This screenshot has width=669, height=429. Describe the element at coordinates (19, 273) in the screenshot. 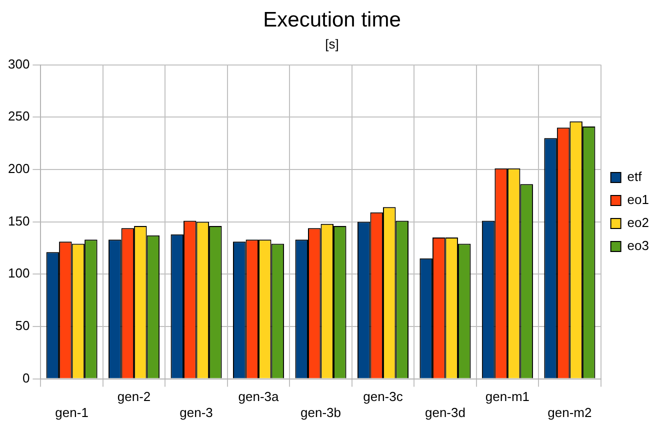

I see `y-tick-label: 100` at that location.